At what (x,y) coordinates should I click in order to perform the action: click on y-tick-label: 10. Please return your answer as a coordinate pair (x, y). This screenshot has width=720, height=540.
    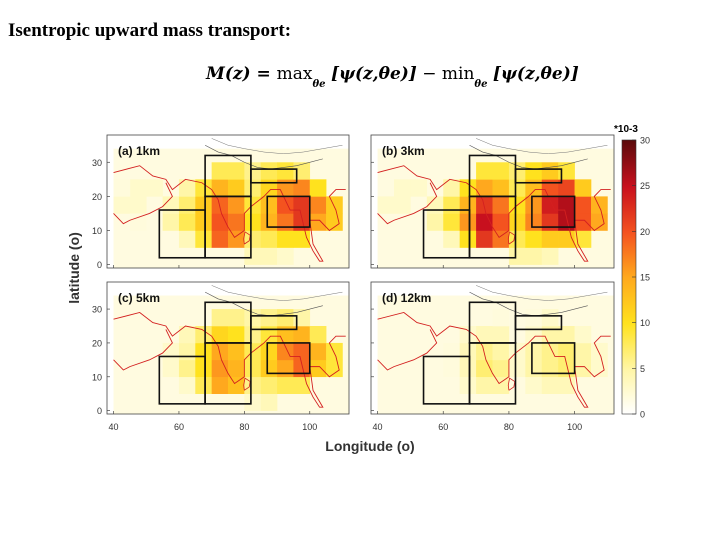
    Looking at the image, I should click on (97, 231).